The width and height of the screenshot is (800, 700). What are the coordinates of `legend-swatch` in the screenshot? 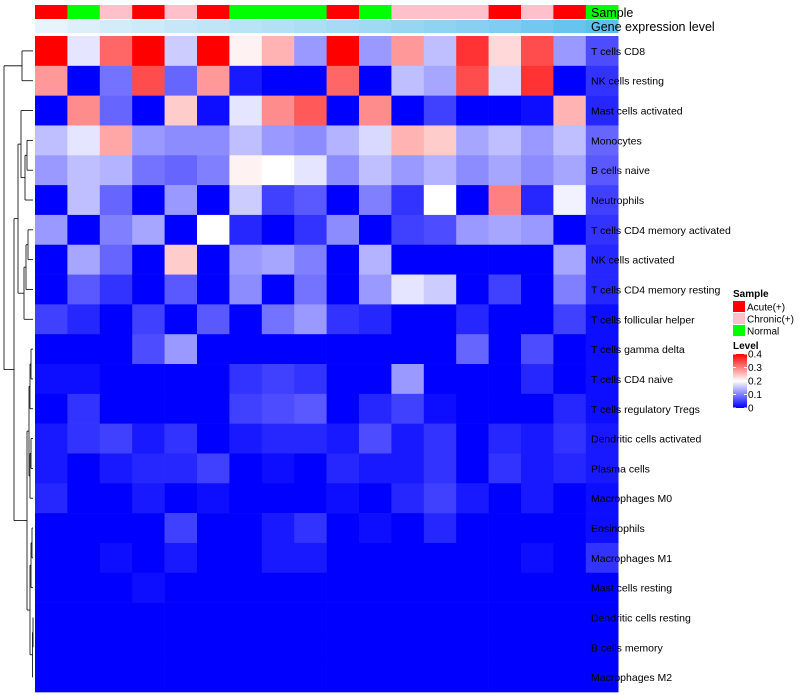 It's located at (739, 330).